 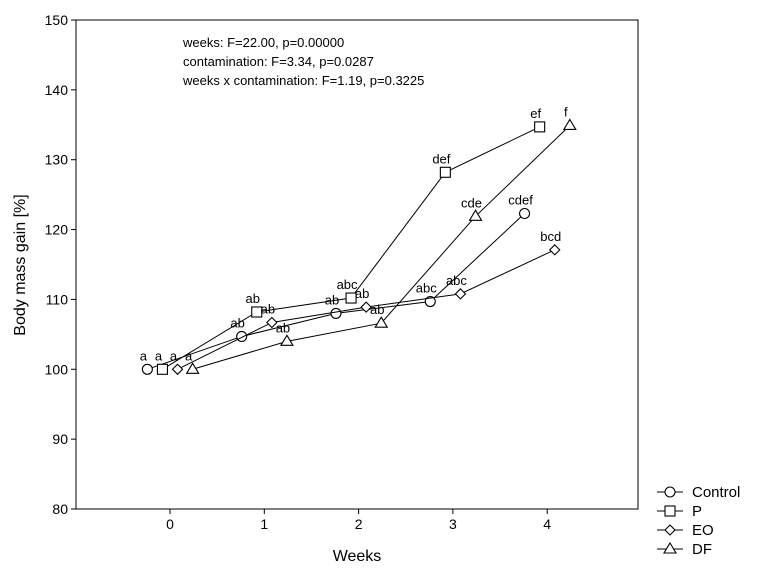 I want to click on y-axis-label: Body mass gain [%], so click(x=20, y=264).